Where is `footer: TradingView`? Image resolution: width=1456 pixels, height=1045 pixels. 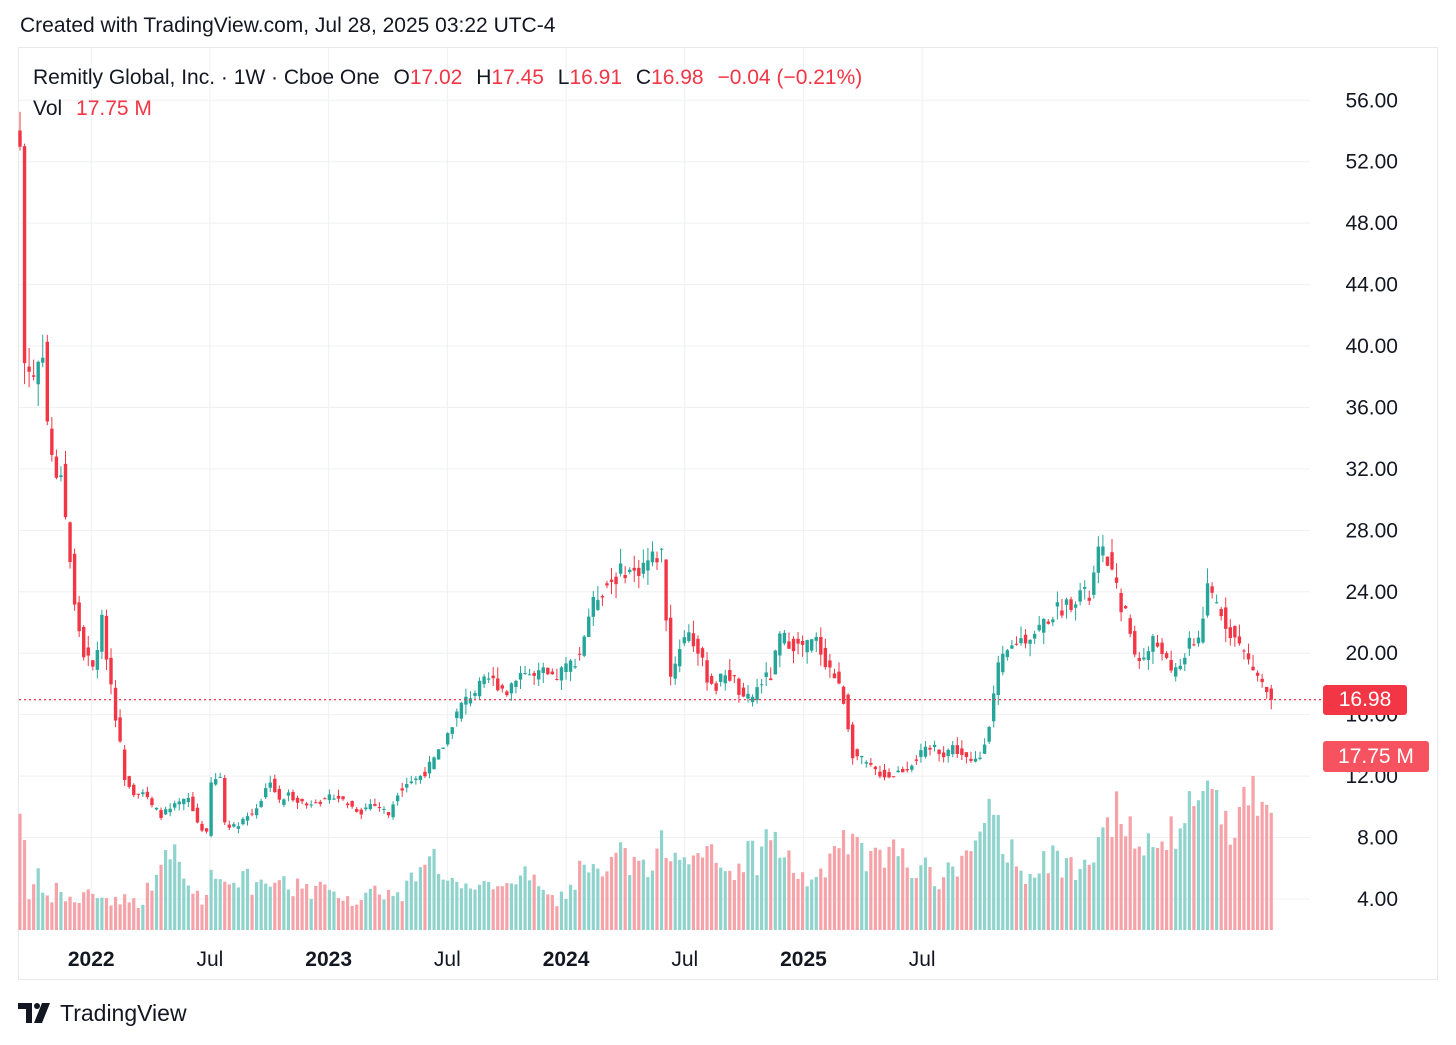
footer: TradingView is located at coordinates (102, 1013).